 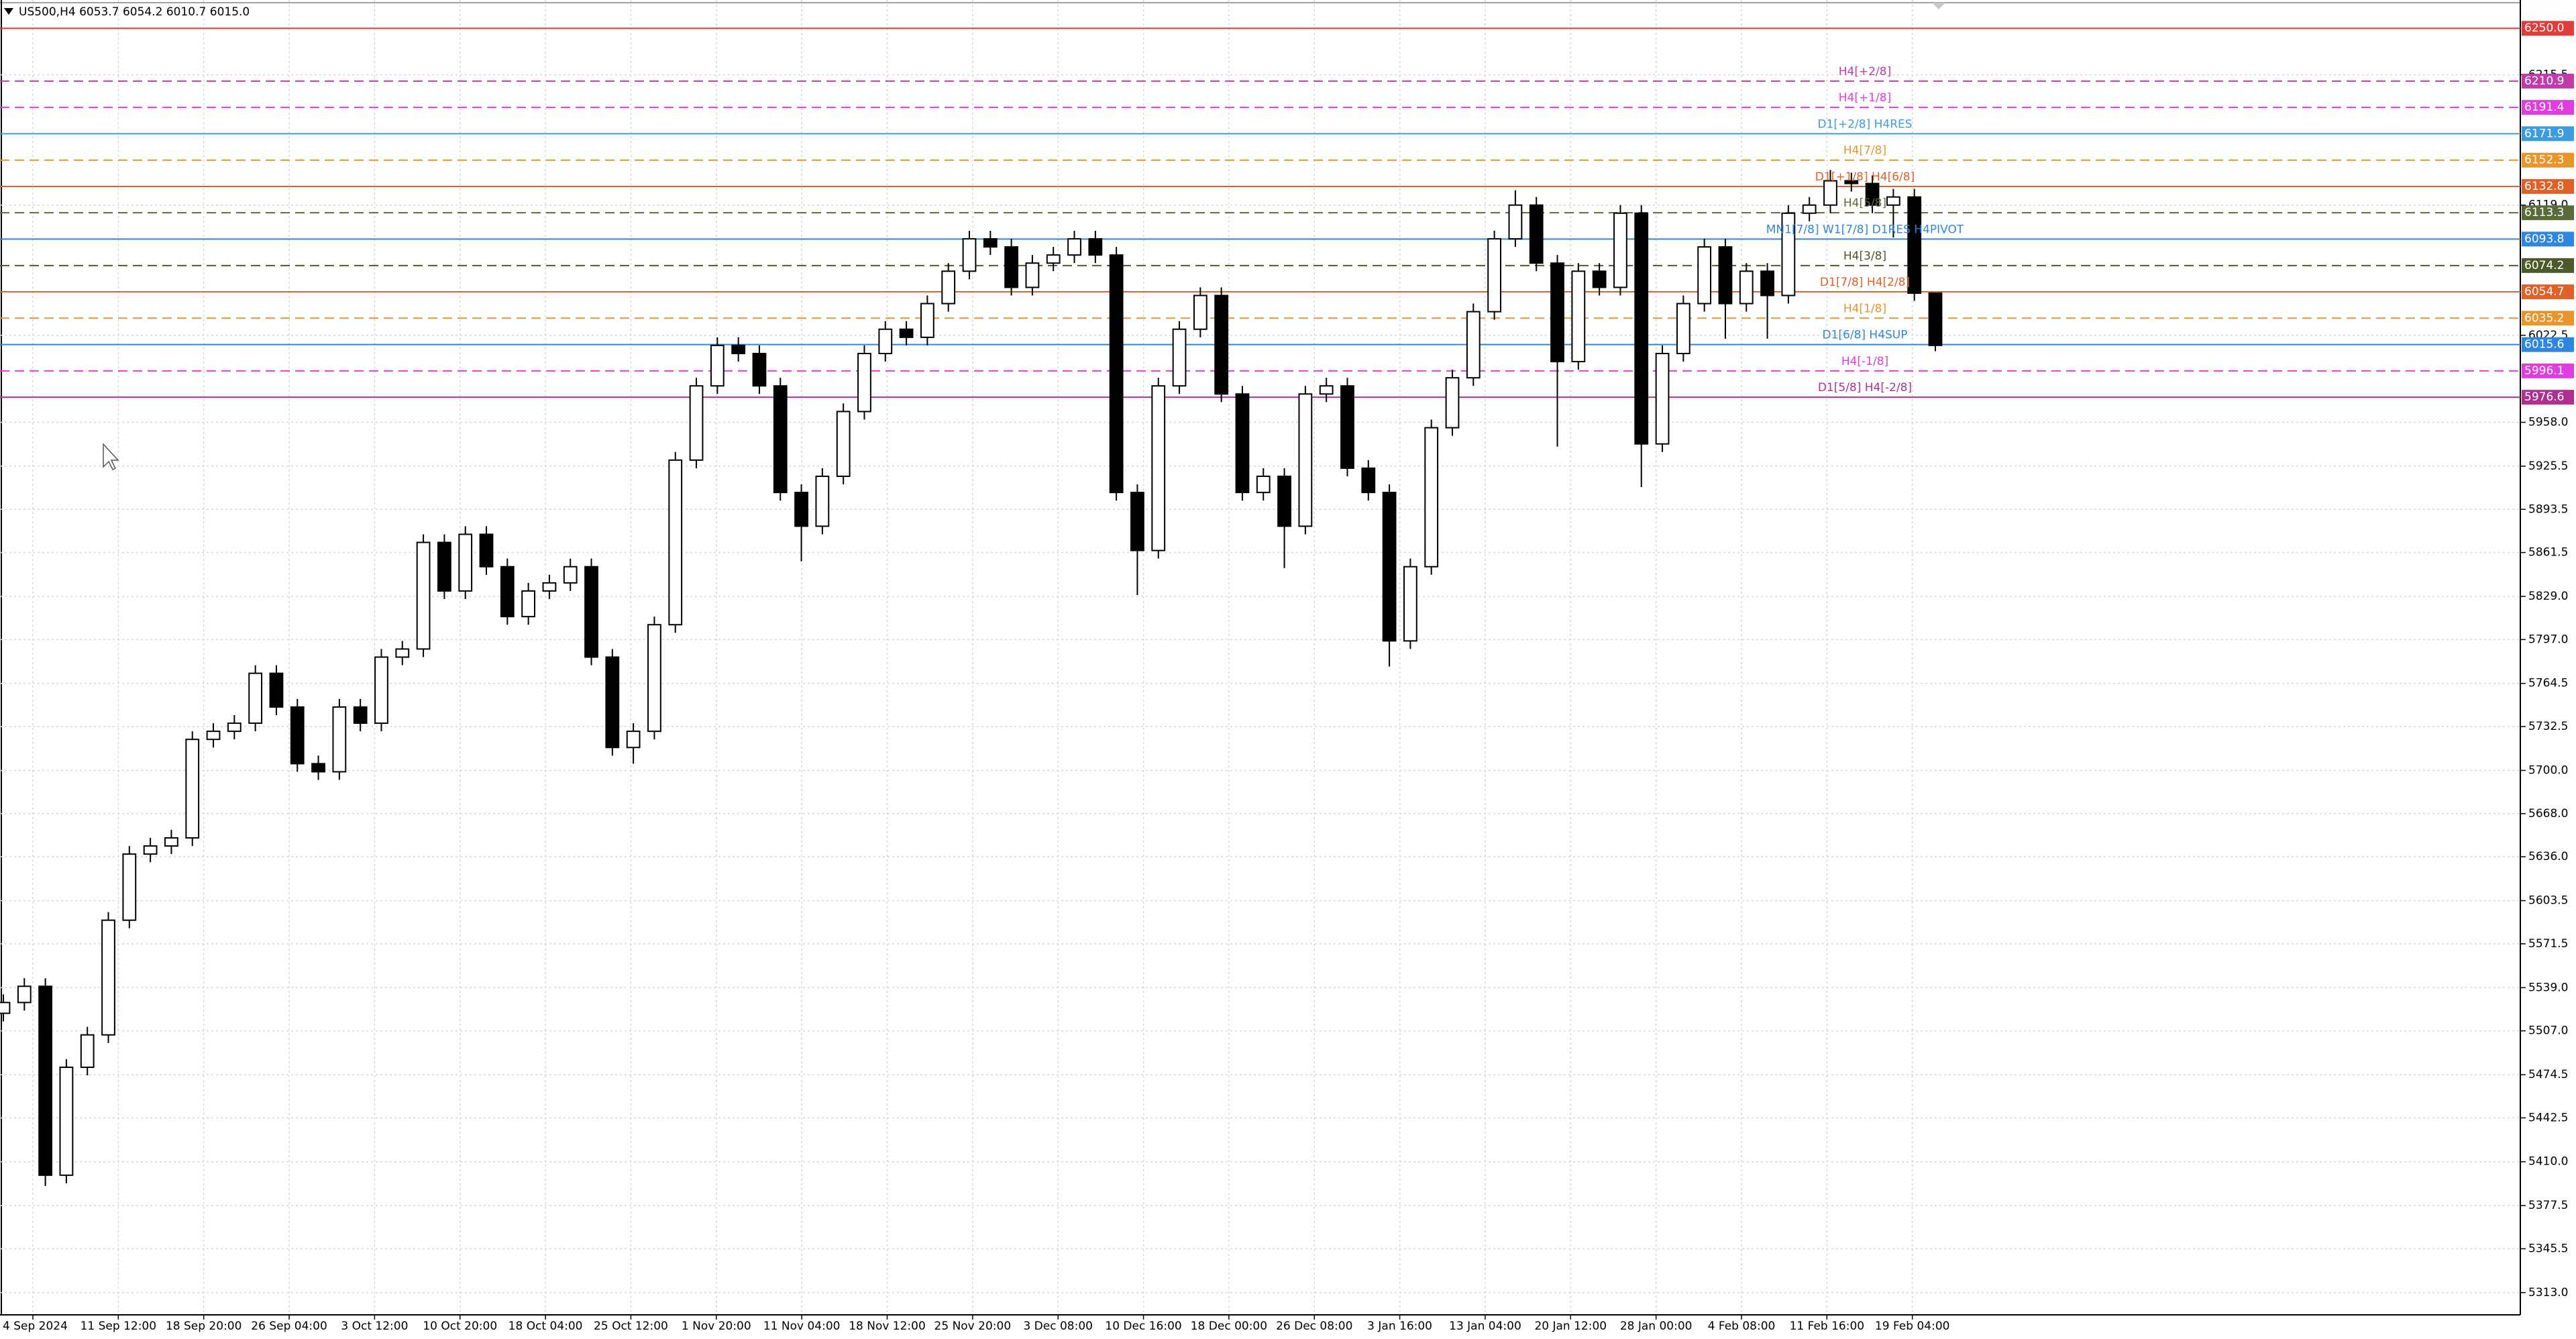 What do you see at coordinates (802, 1326) in the screenshot?
I see `x-tick-label: 11 Nov 04:00` at bounding box center [802, 1326].